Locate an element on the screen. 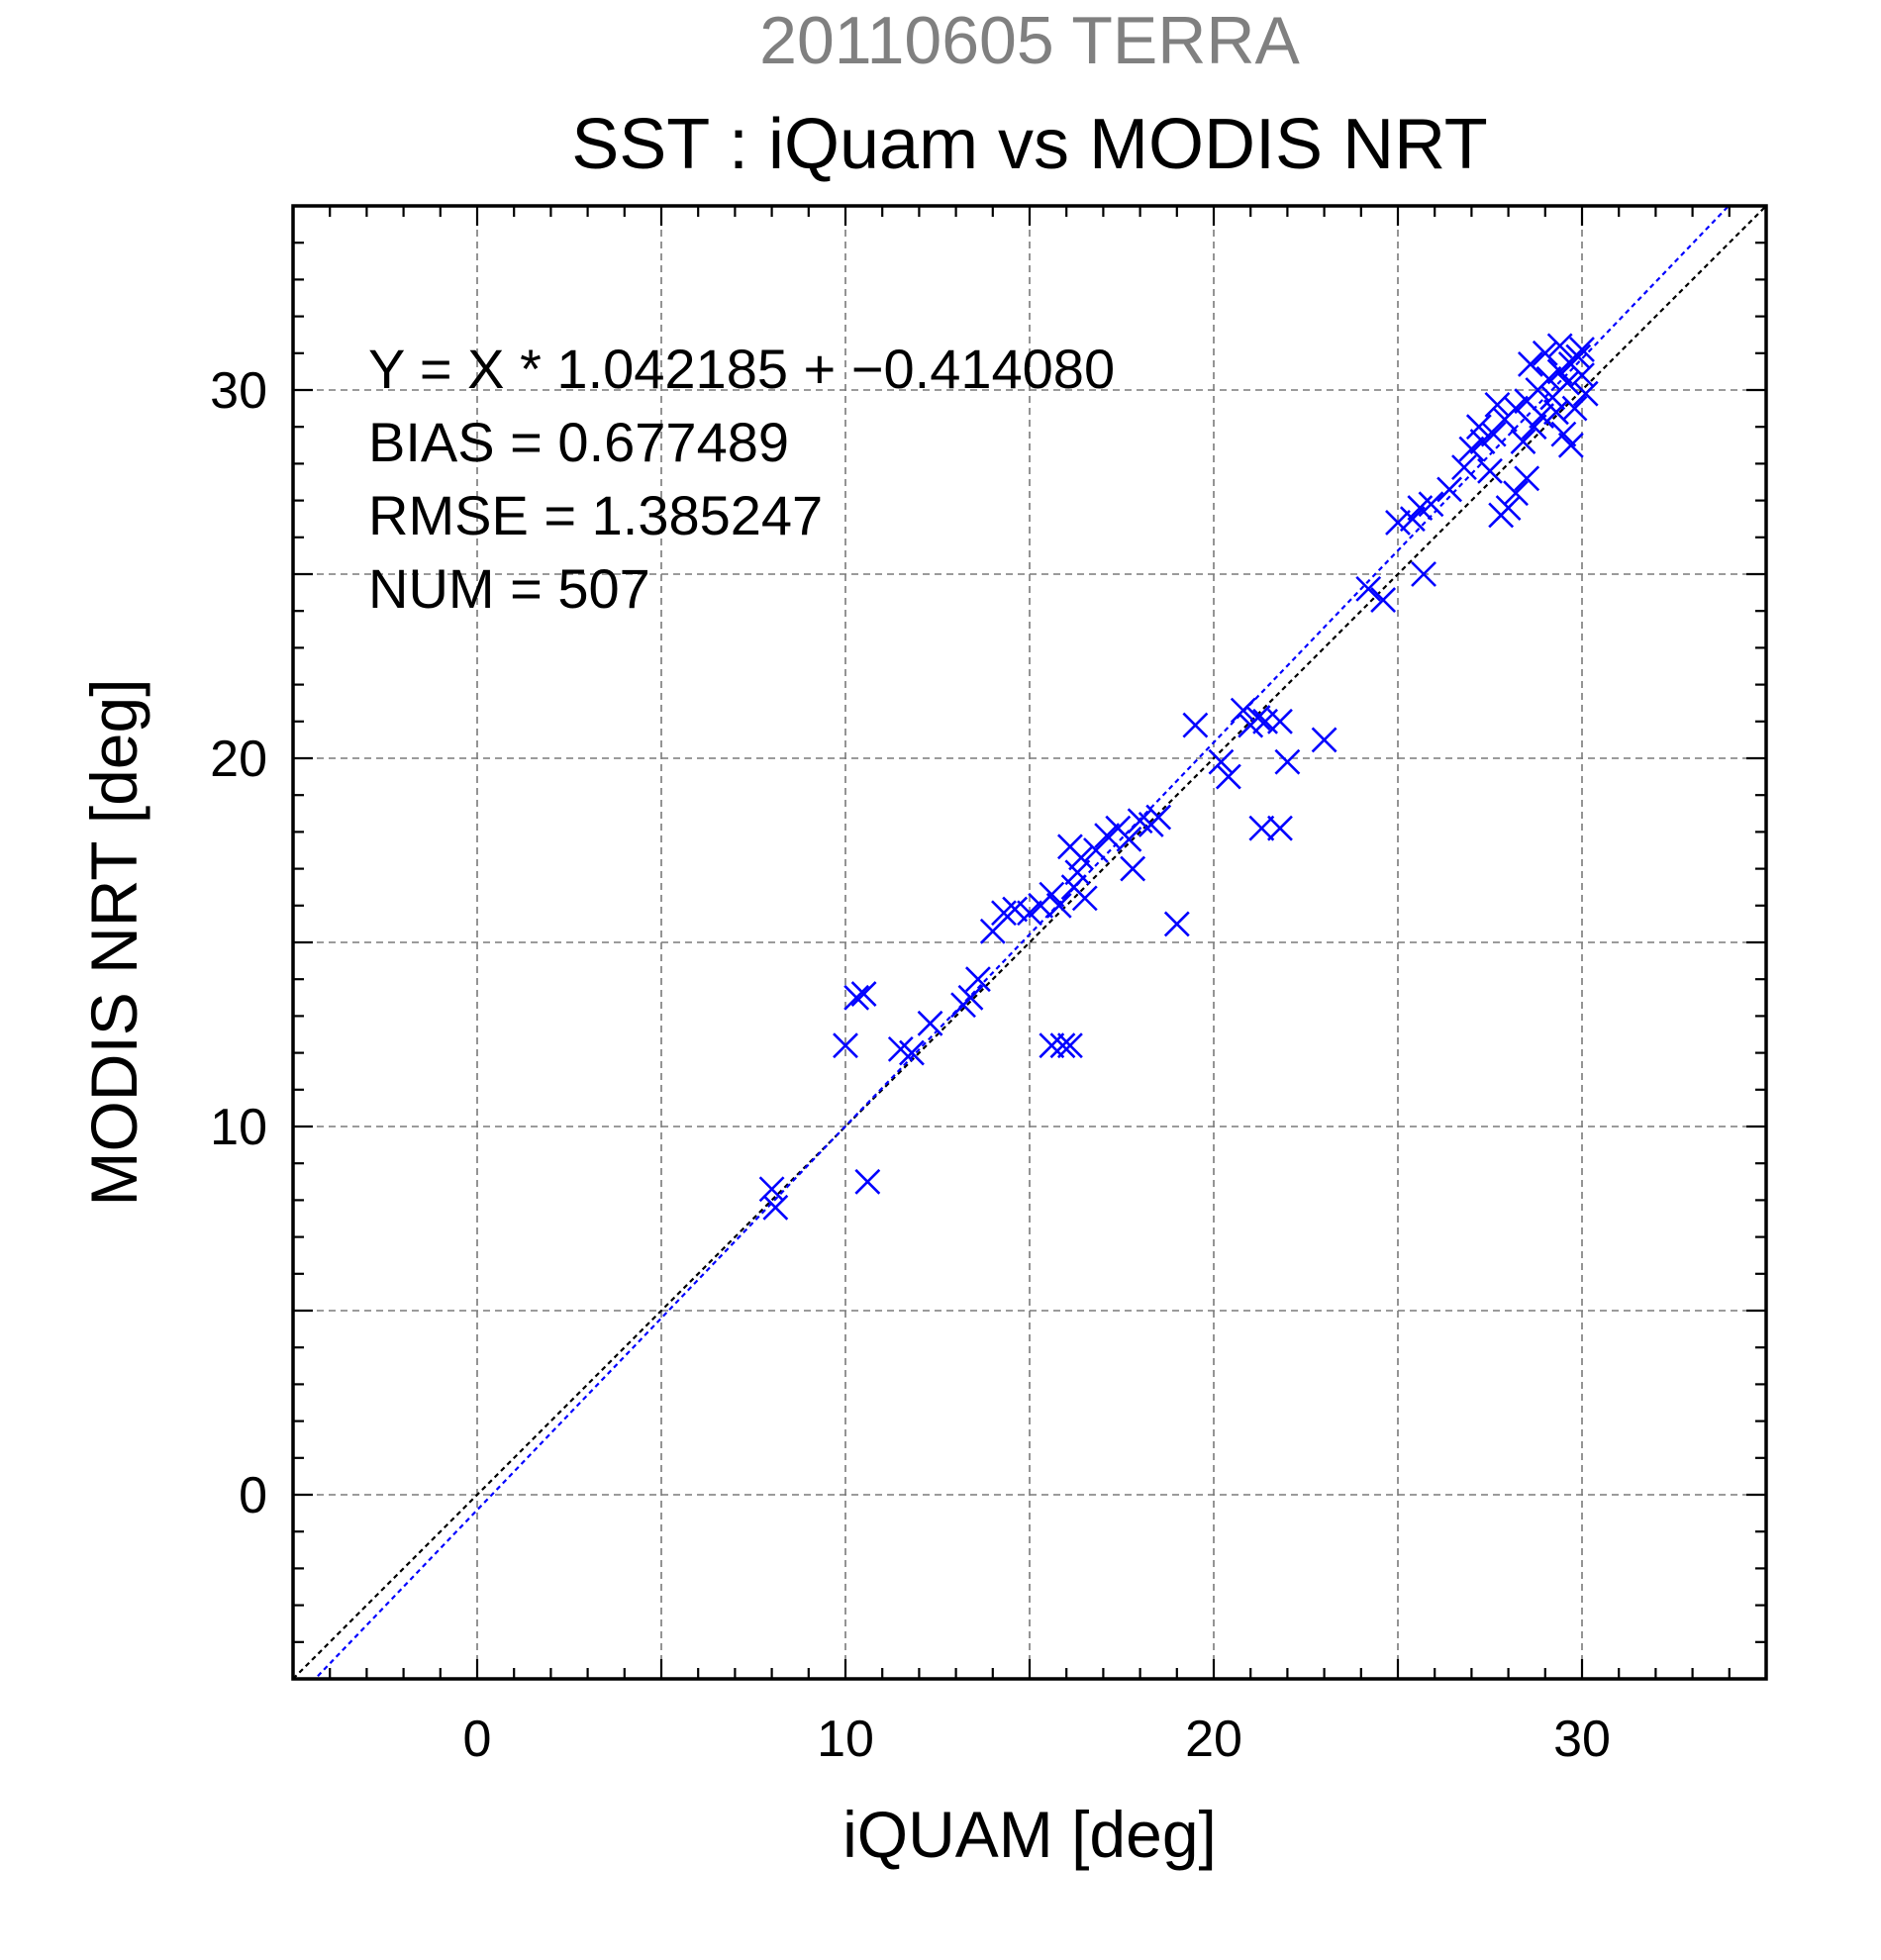 The image size is (1881, 1960). x-tick-label: 10 is located at coordinates (845, 1739).